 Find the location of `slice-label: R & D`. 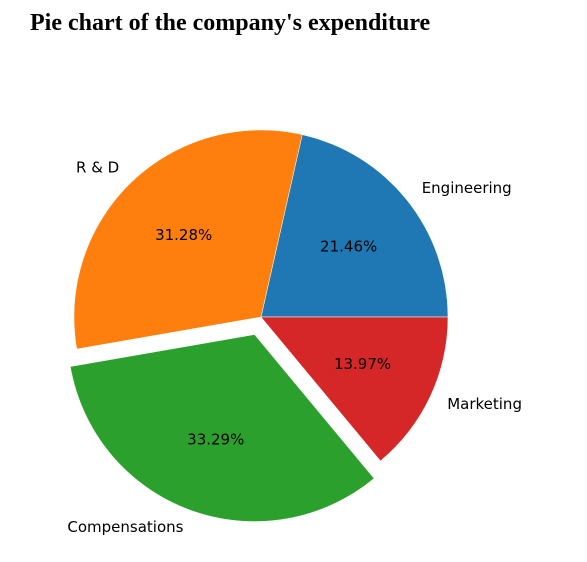

slice-label: R & D is located at coordinates (97, 167).